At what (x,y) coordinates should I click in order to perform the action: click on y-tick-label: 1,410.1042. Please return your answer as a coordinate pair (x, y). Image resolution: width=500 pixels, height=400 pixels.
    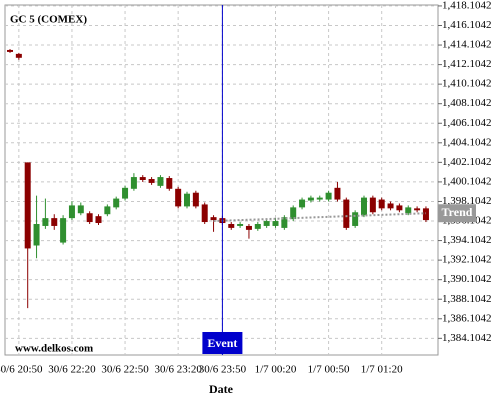
    Looking at the image, I should click on (467, 84).